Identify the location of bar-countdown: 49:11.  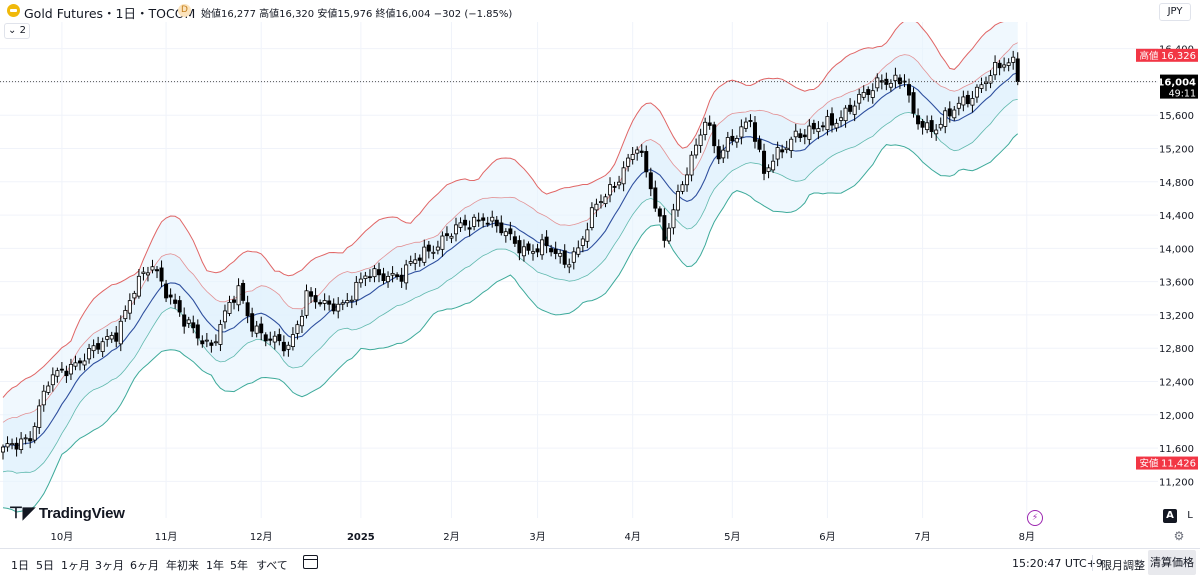
(1182, 94).